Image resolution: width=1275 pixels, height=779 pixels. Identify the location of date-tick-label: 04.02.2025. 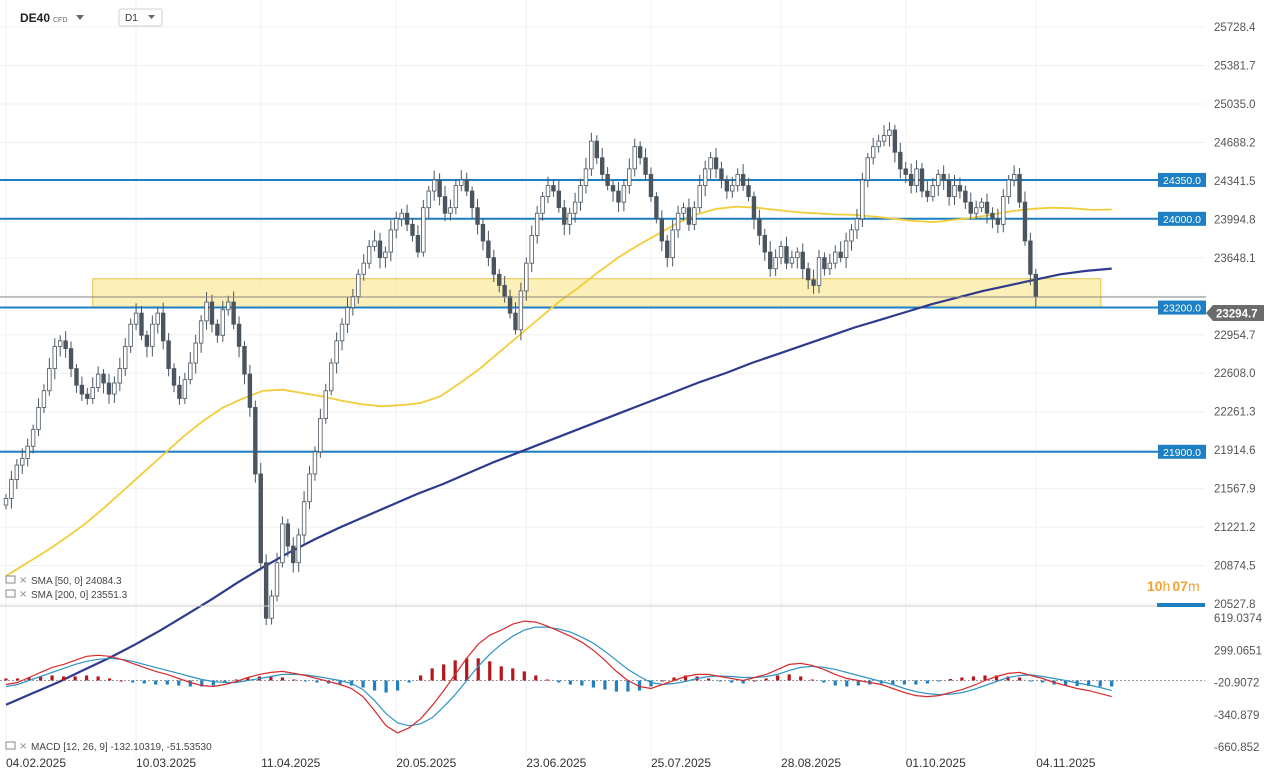
(36, 763).